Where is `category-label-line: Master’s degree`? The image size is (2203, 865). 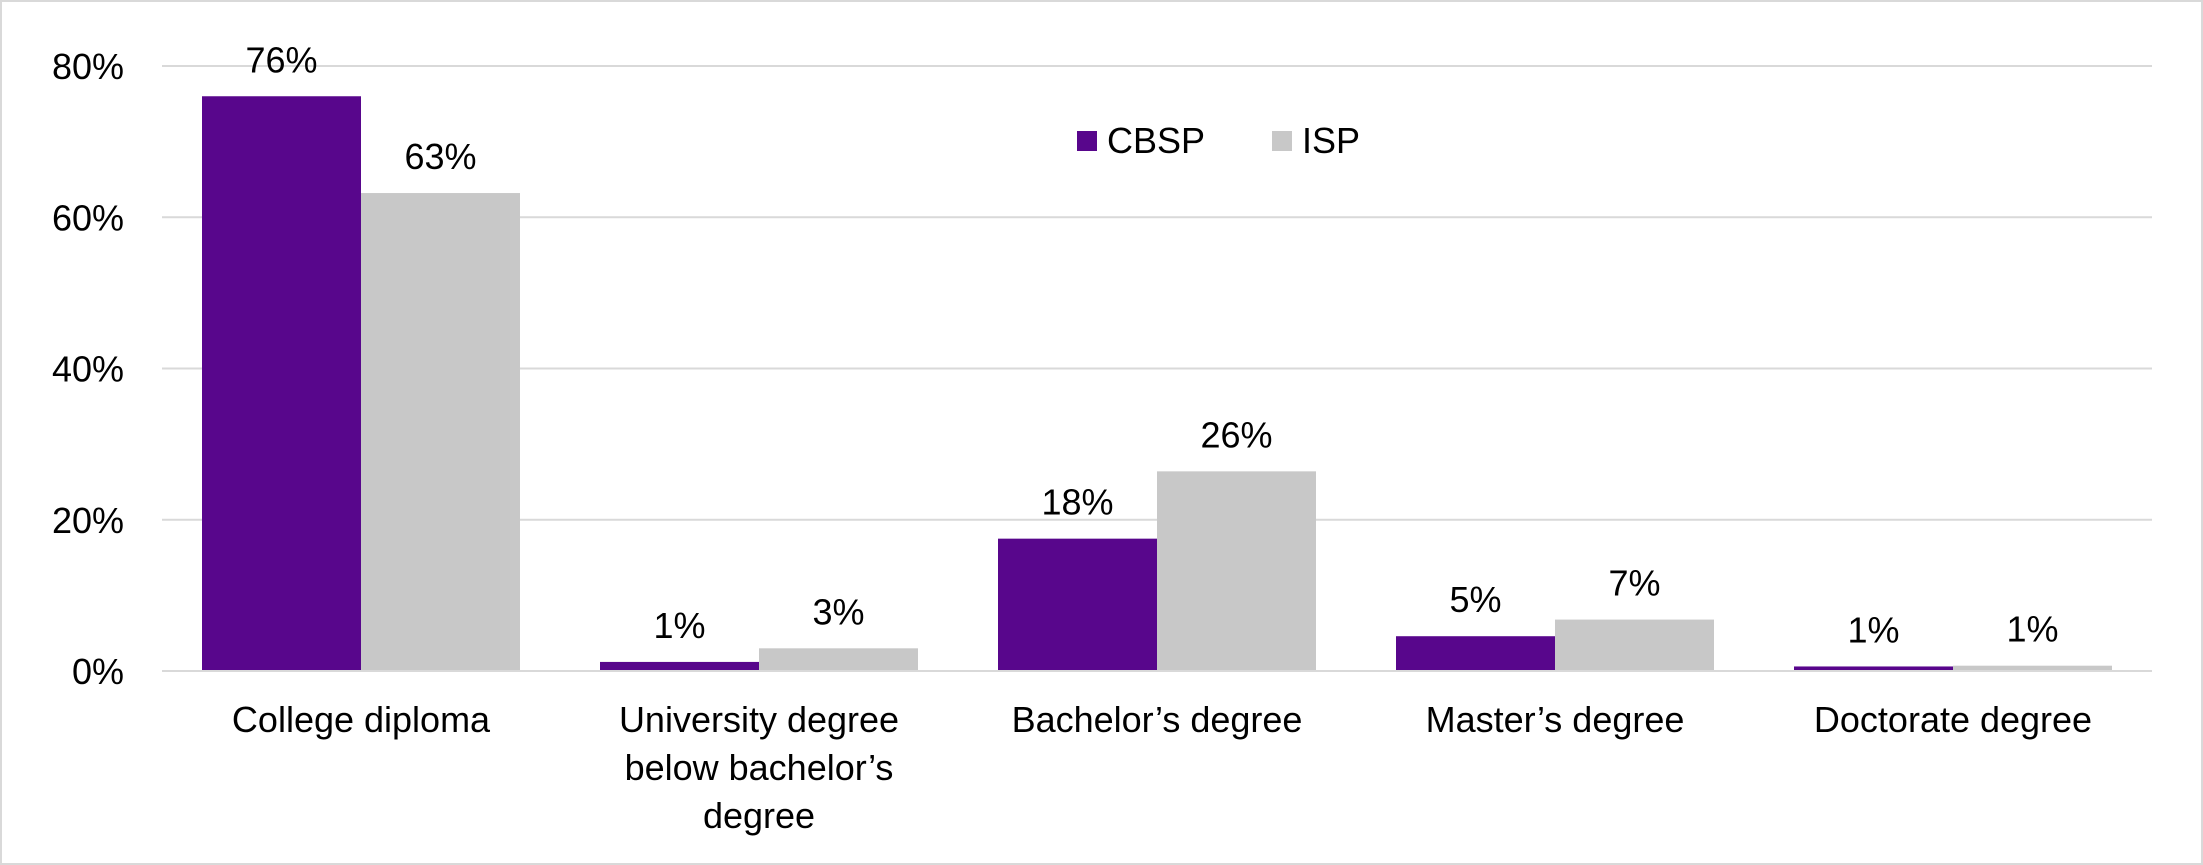
category-label-line: Master’s degree is located at coordinates (1555, 719).